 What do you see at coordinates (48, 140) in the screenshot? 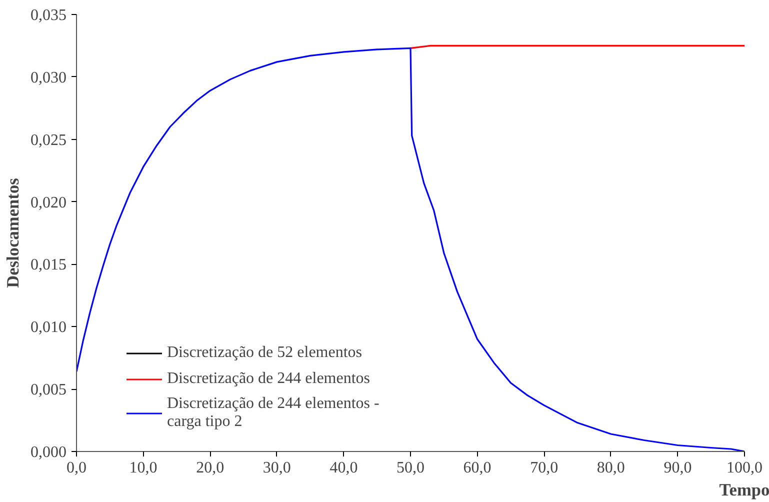
I see `y-tick-label: 0,025` at bounding box center [48, 140].